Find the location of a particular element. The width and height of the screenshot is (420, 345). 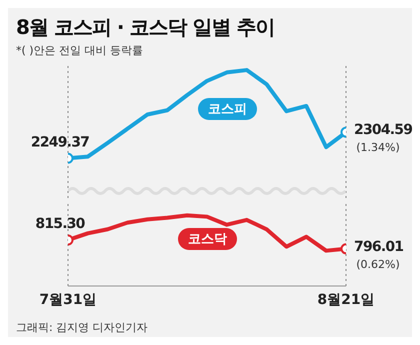

series-label: 코스닥 is located at coordinates (207, 239).